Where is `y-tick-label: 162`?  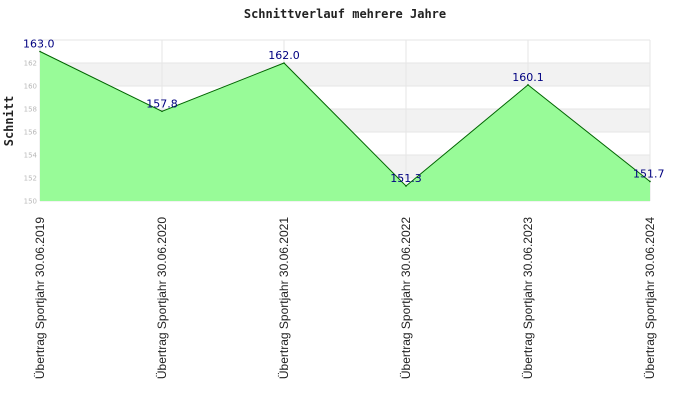
y-tick-label: 162 is located at coordinates (30, 64).